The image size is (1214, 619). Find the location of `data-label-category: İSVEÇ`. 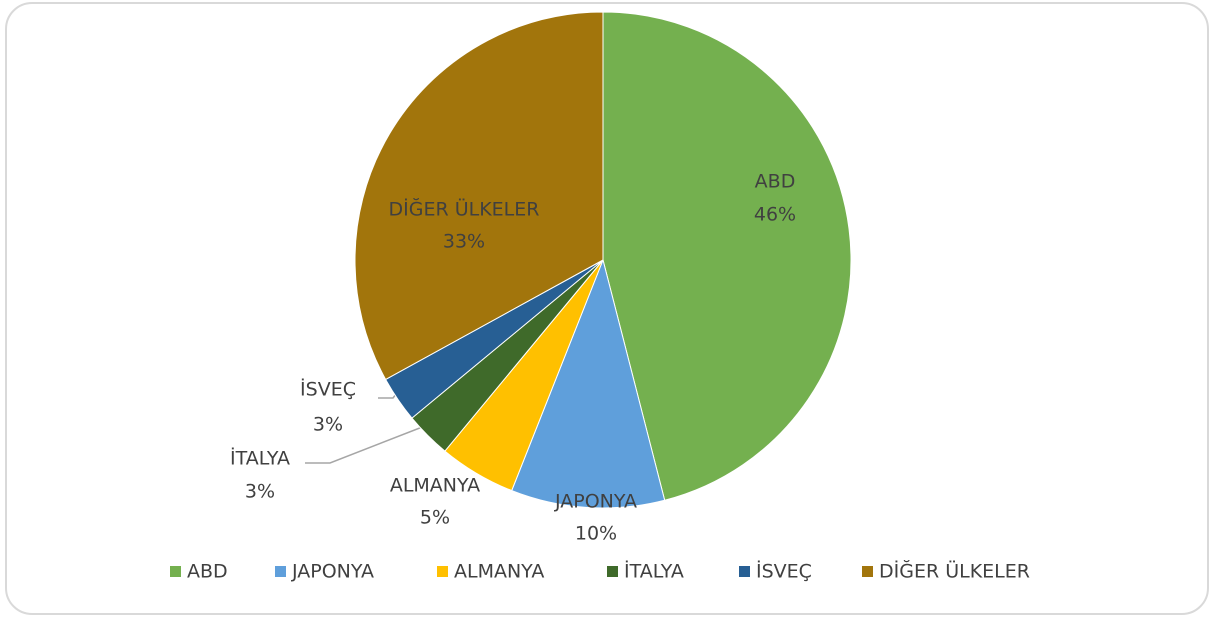

data-label-category: İSVEÇ is located at coordinates (328, 389).